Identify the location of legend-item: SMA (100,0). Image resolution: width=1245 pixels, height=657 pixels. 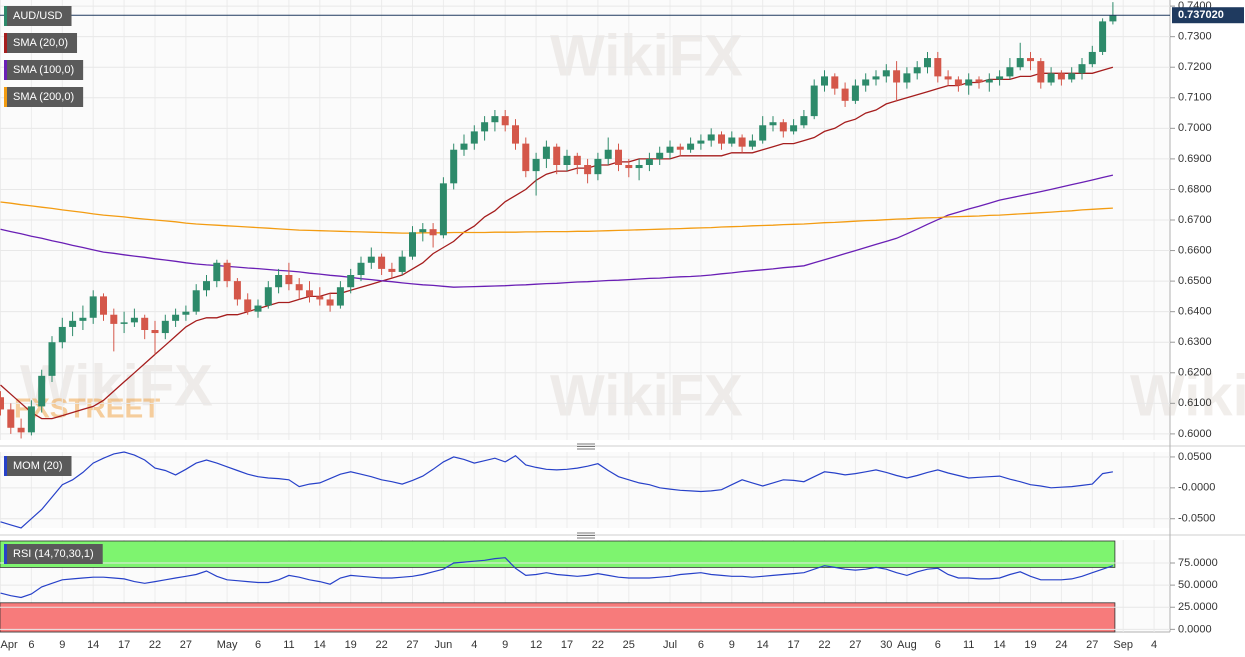
(44, 70).